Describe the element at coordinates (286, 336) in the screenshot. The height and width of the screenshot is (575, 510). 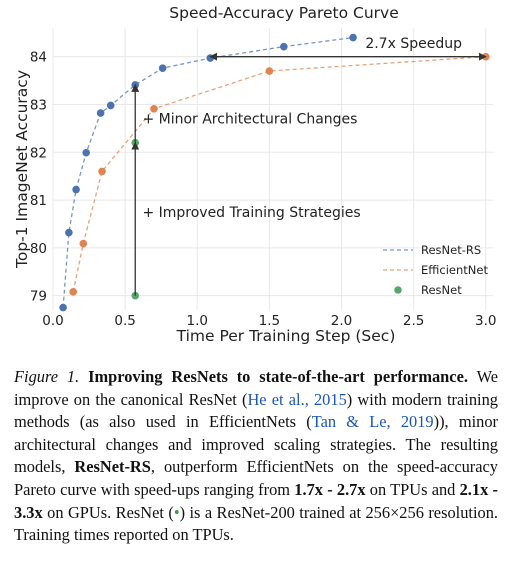
I see `x-axis-label: Time Per Training Step (Sec)` at that location.